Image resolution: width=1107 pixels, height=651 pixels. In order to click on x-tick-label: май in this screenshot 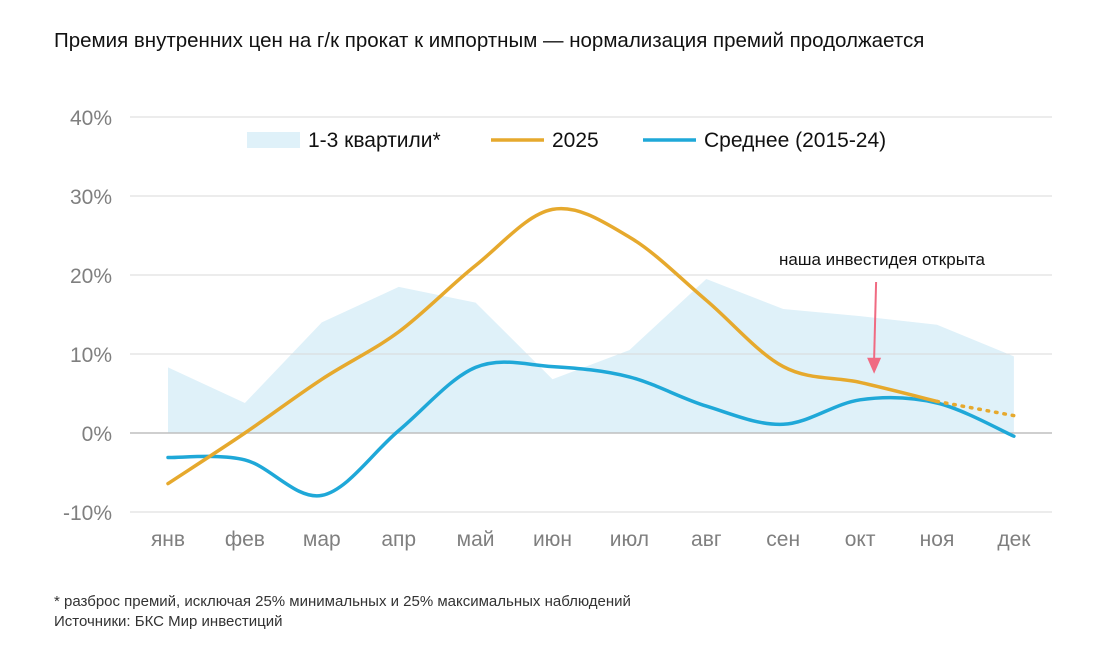, I will do `click(476, 539)`.